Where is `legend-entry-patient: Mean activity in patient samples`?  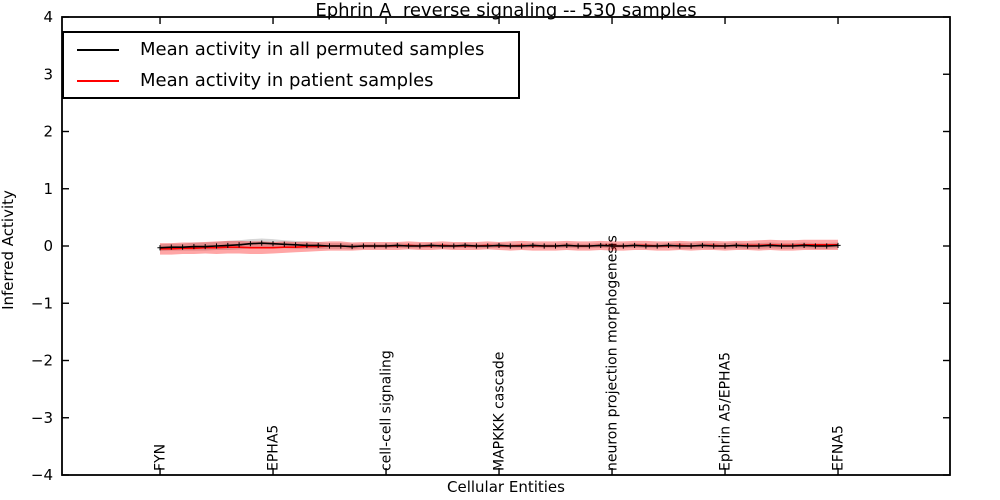
legend-entry-patient: Mean activity in patient samples is located at coordinates (291, 80).